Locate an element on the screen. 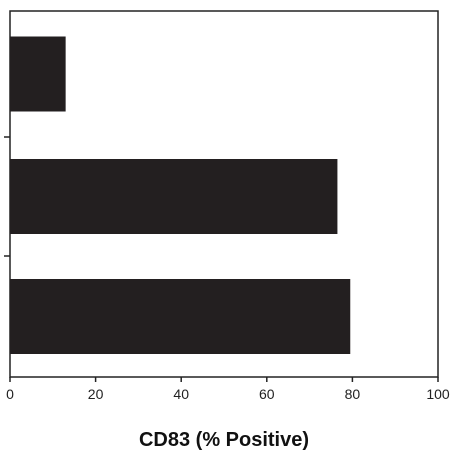 Image resolution: width=451 pixels, height=456 pixels. x-tick-label-20: 20 is located at coordinates (96, 394).